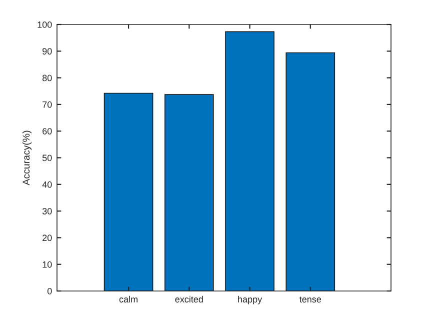 This screenshot has height=327, width=436. I want to click on x-tick-label: happy, so click(250, 300).